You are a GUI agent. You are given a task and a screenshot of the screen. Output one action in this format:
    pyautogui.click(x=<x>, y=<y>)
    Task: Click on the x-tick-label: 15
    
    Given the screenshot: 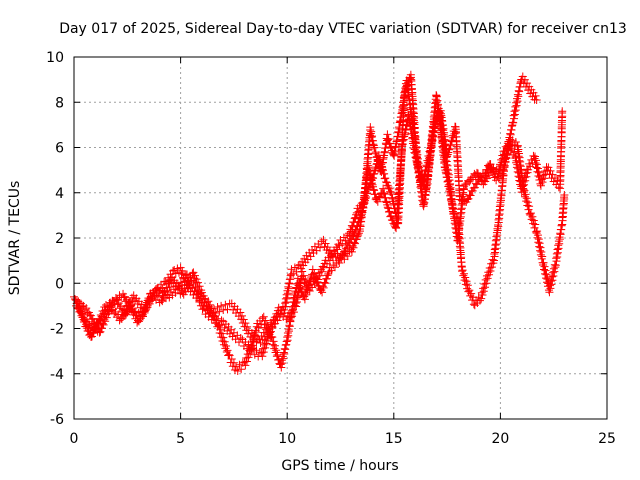 What is the action you would take?
    pyautogui.click(x=394, y=439)
    